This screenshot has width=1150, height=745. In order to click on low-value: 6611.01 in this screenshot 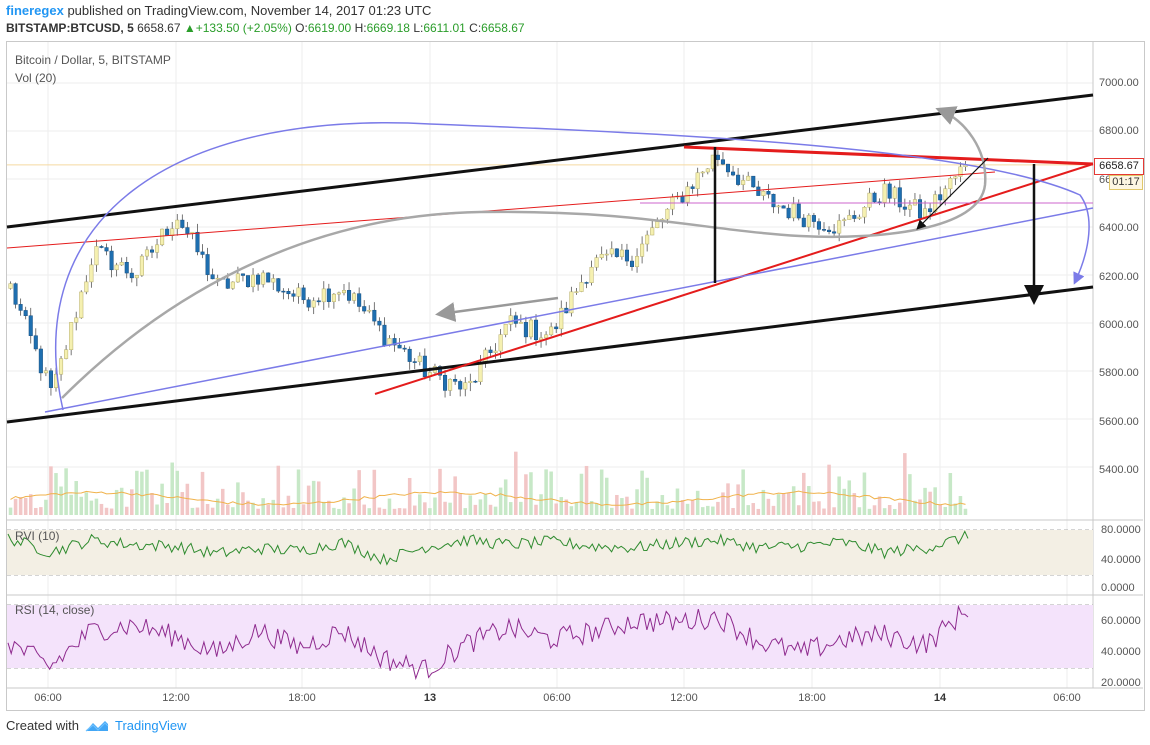, I will do `click(444, 28)`.